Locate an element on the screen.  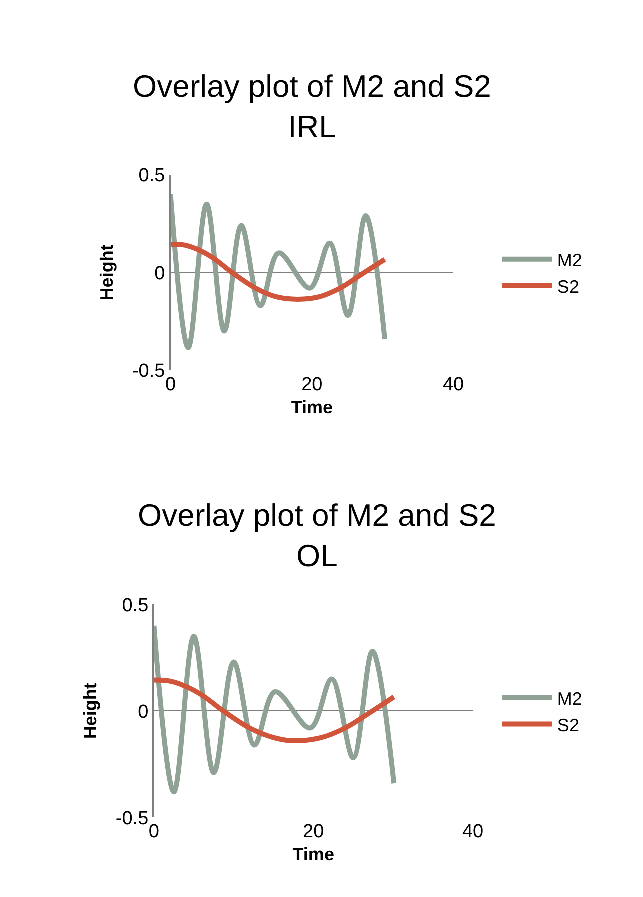
chart-title: Overlay plot of M2 and S2 OL is located at coordinates (317, 536).